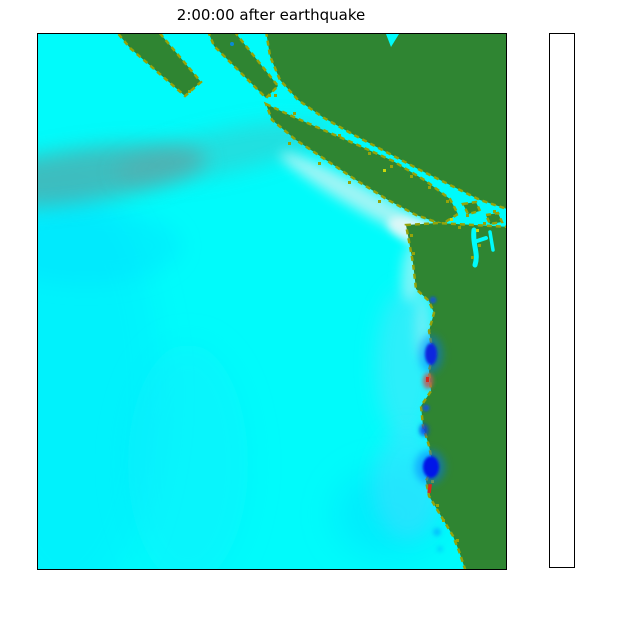 Image resolution: width=638 pixels, height=617 pixels. I want to click on hood-canal, so click(491, 241).